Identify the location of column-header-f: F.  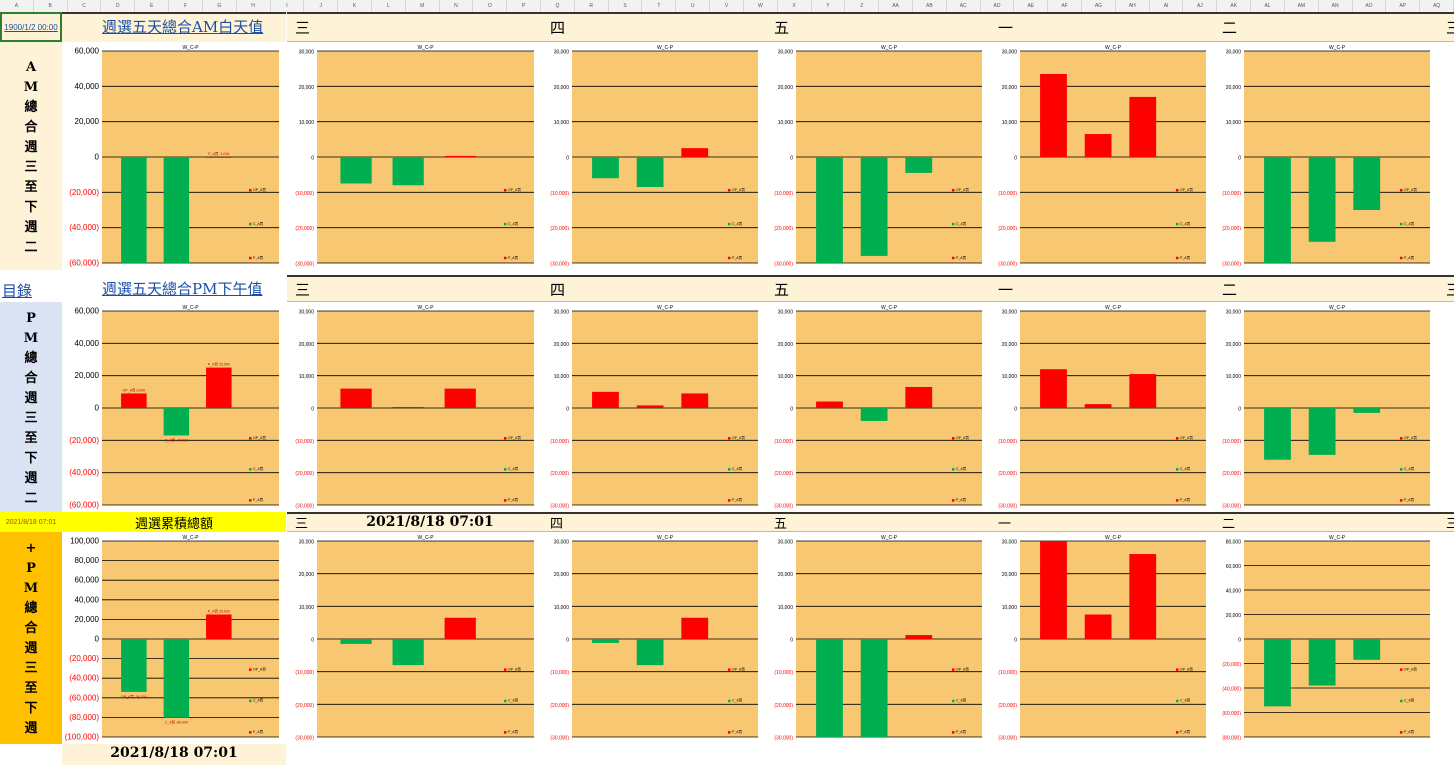
(186, 6).